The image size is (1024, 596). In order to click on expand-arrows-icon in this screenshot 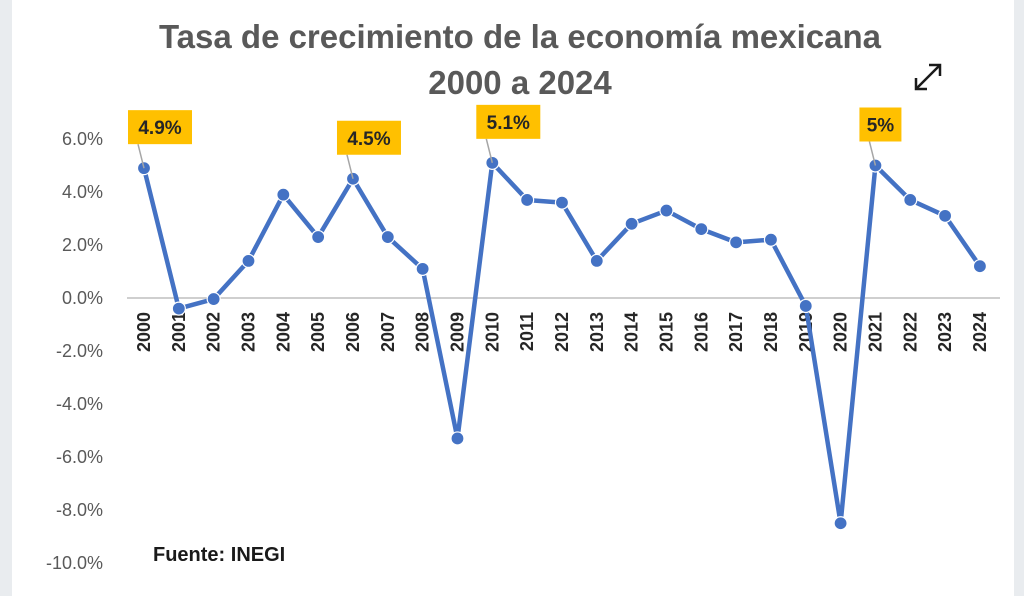, I will do `click(926, 79)`.